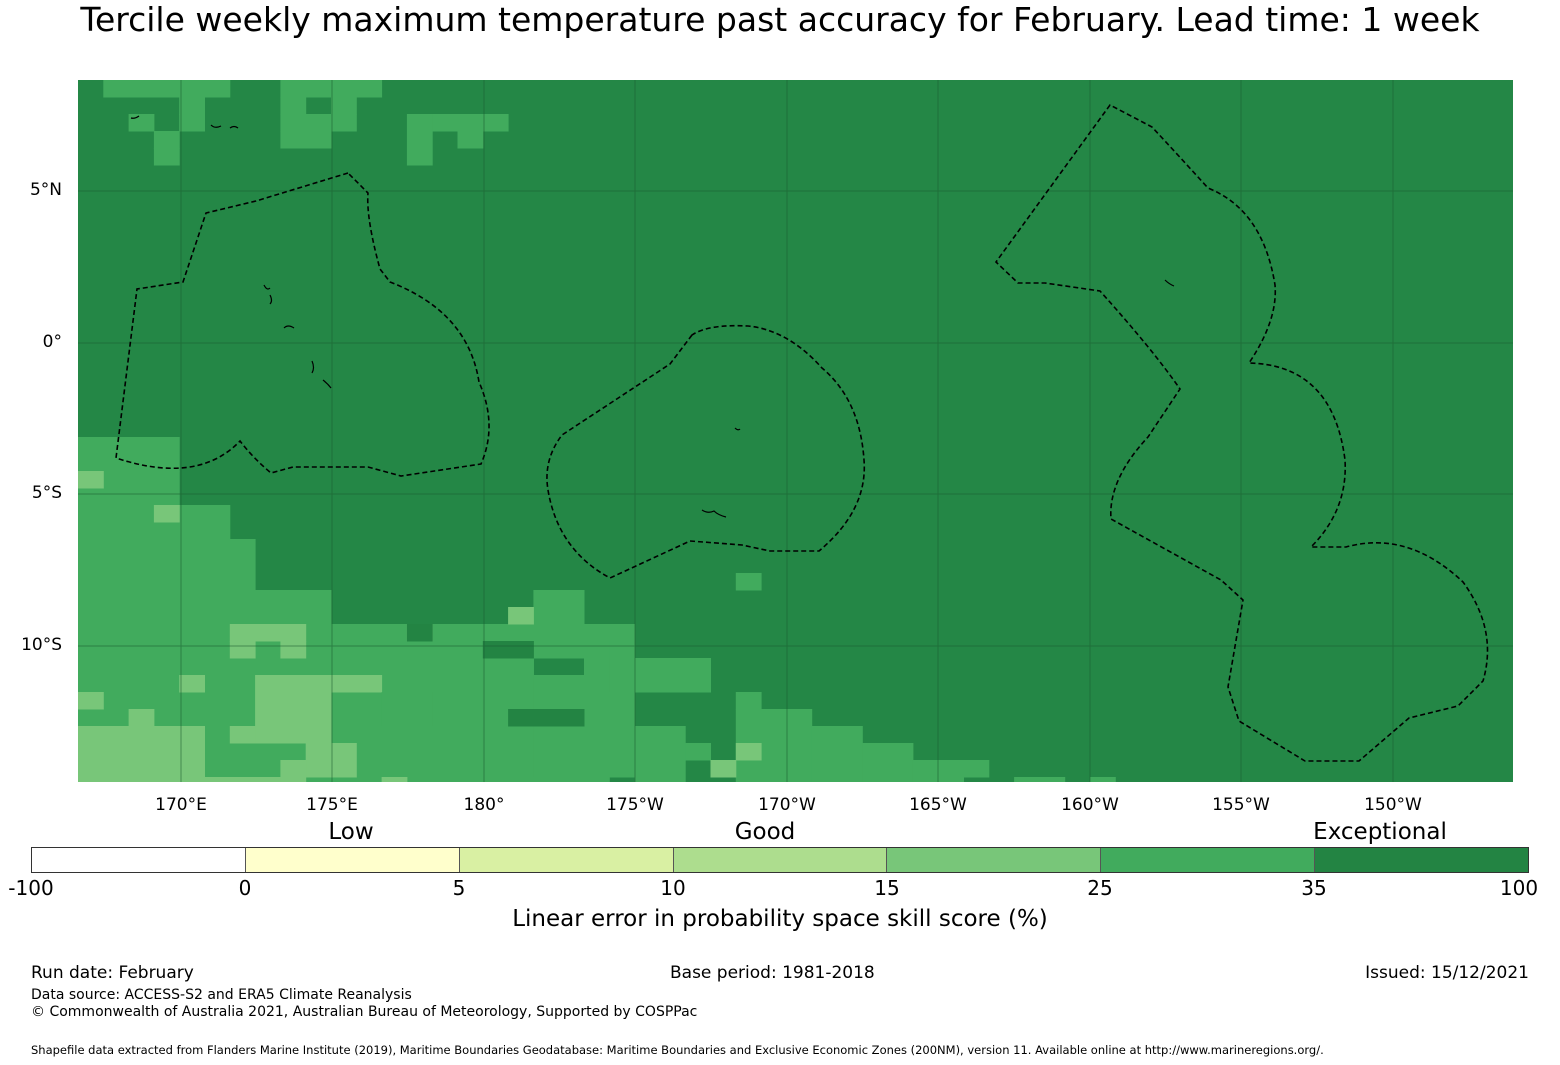  Describe the element at coordinates (351, 832) in the screenshot. I see `legend-category-low: Low` at that location.